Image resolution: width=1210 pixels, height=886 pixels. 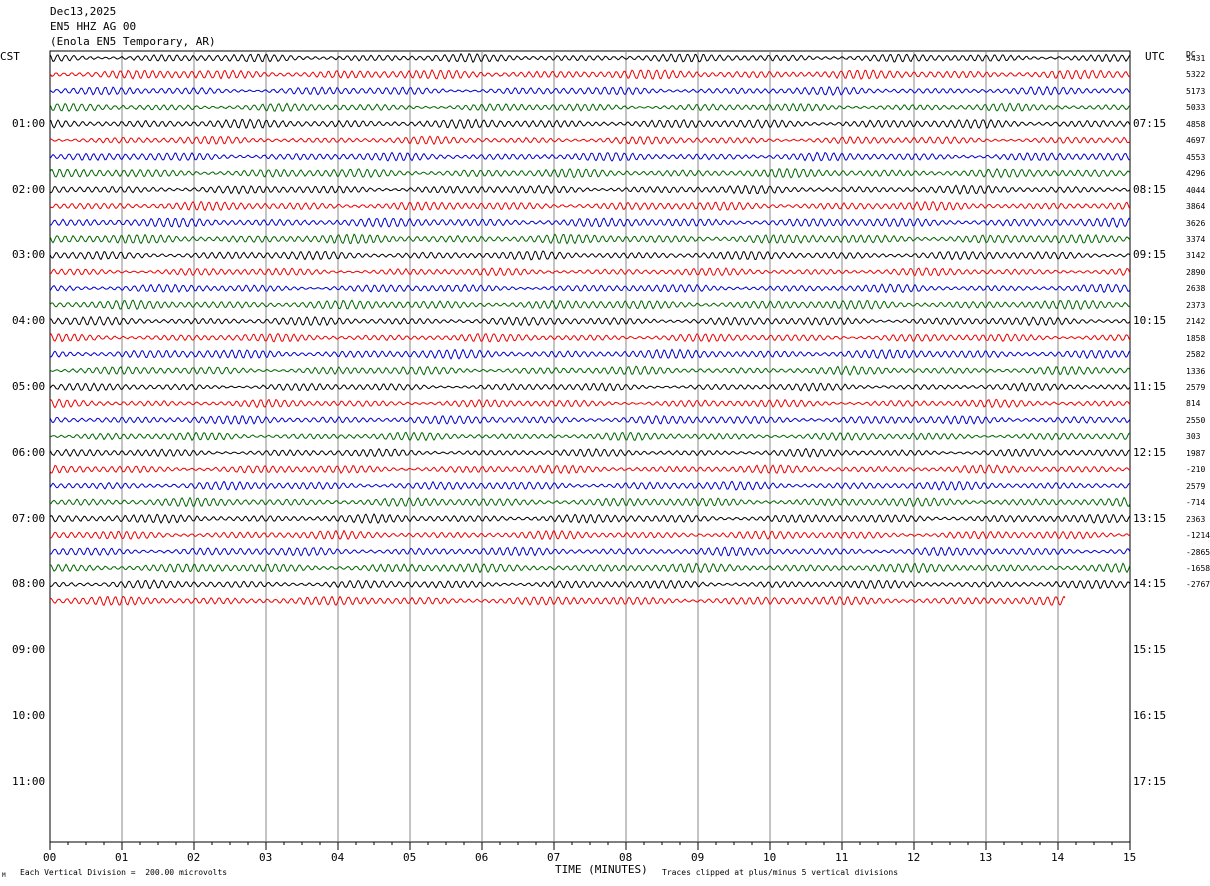 I want to click on dc-offset-label: -1658, so click(x=1198, y=568).